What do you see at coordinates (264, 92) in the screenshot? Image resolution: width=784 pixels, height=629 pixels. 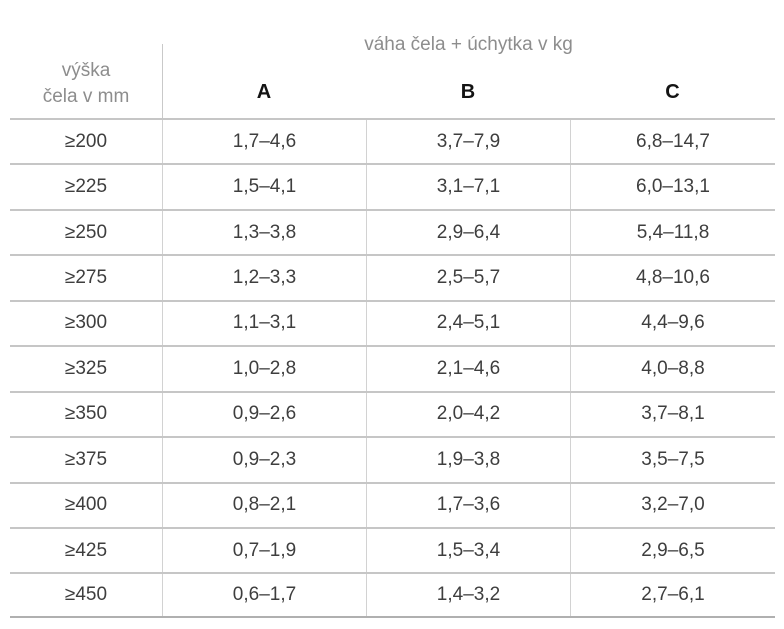 I see `column-header-a: A` at bounding box center [264, 92].